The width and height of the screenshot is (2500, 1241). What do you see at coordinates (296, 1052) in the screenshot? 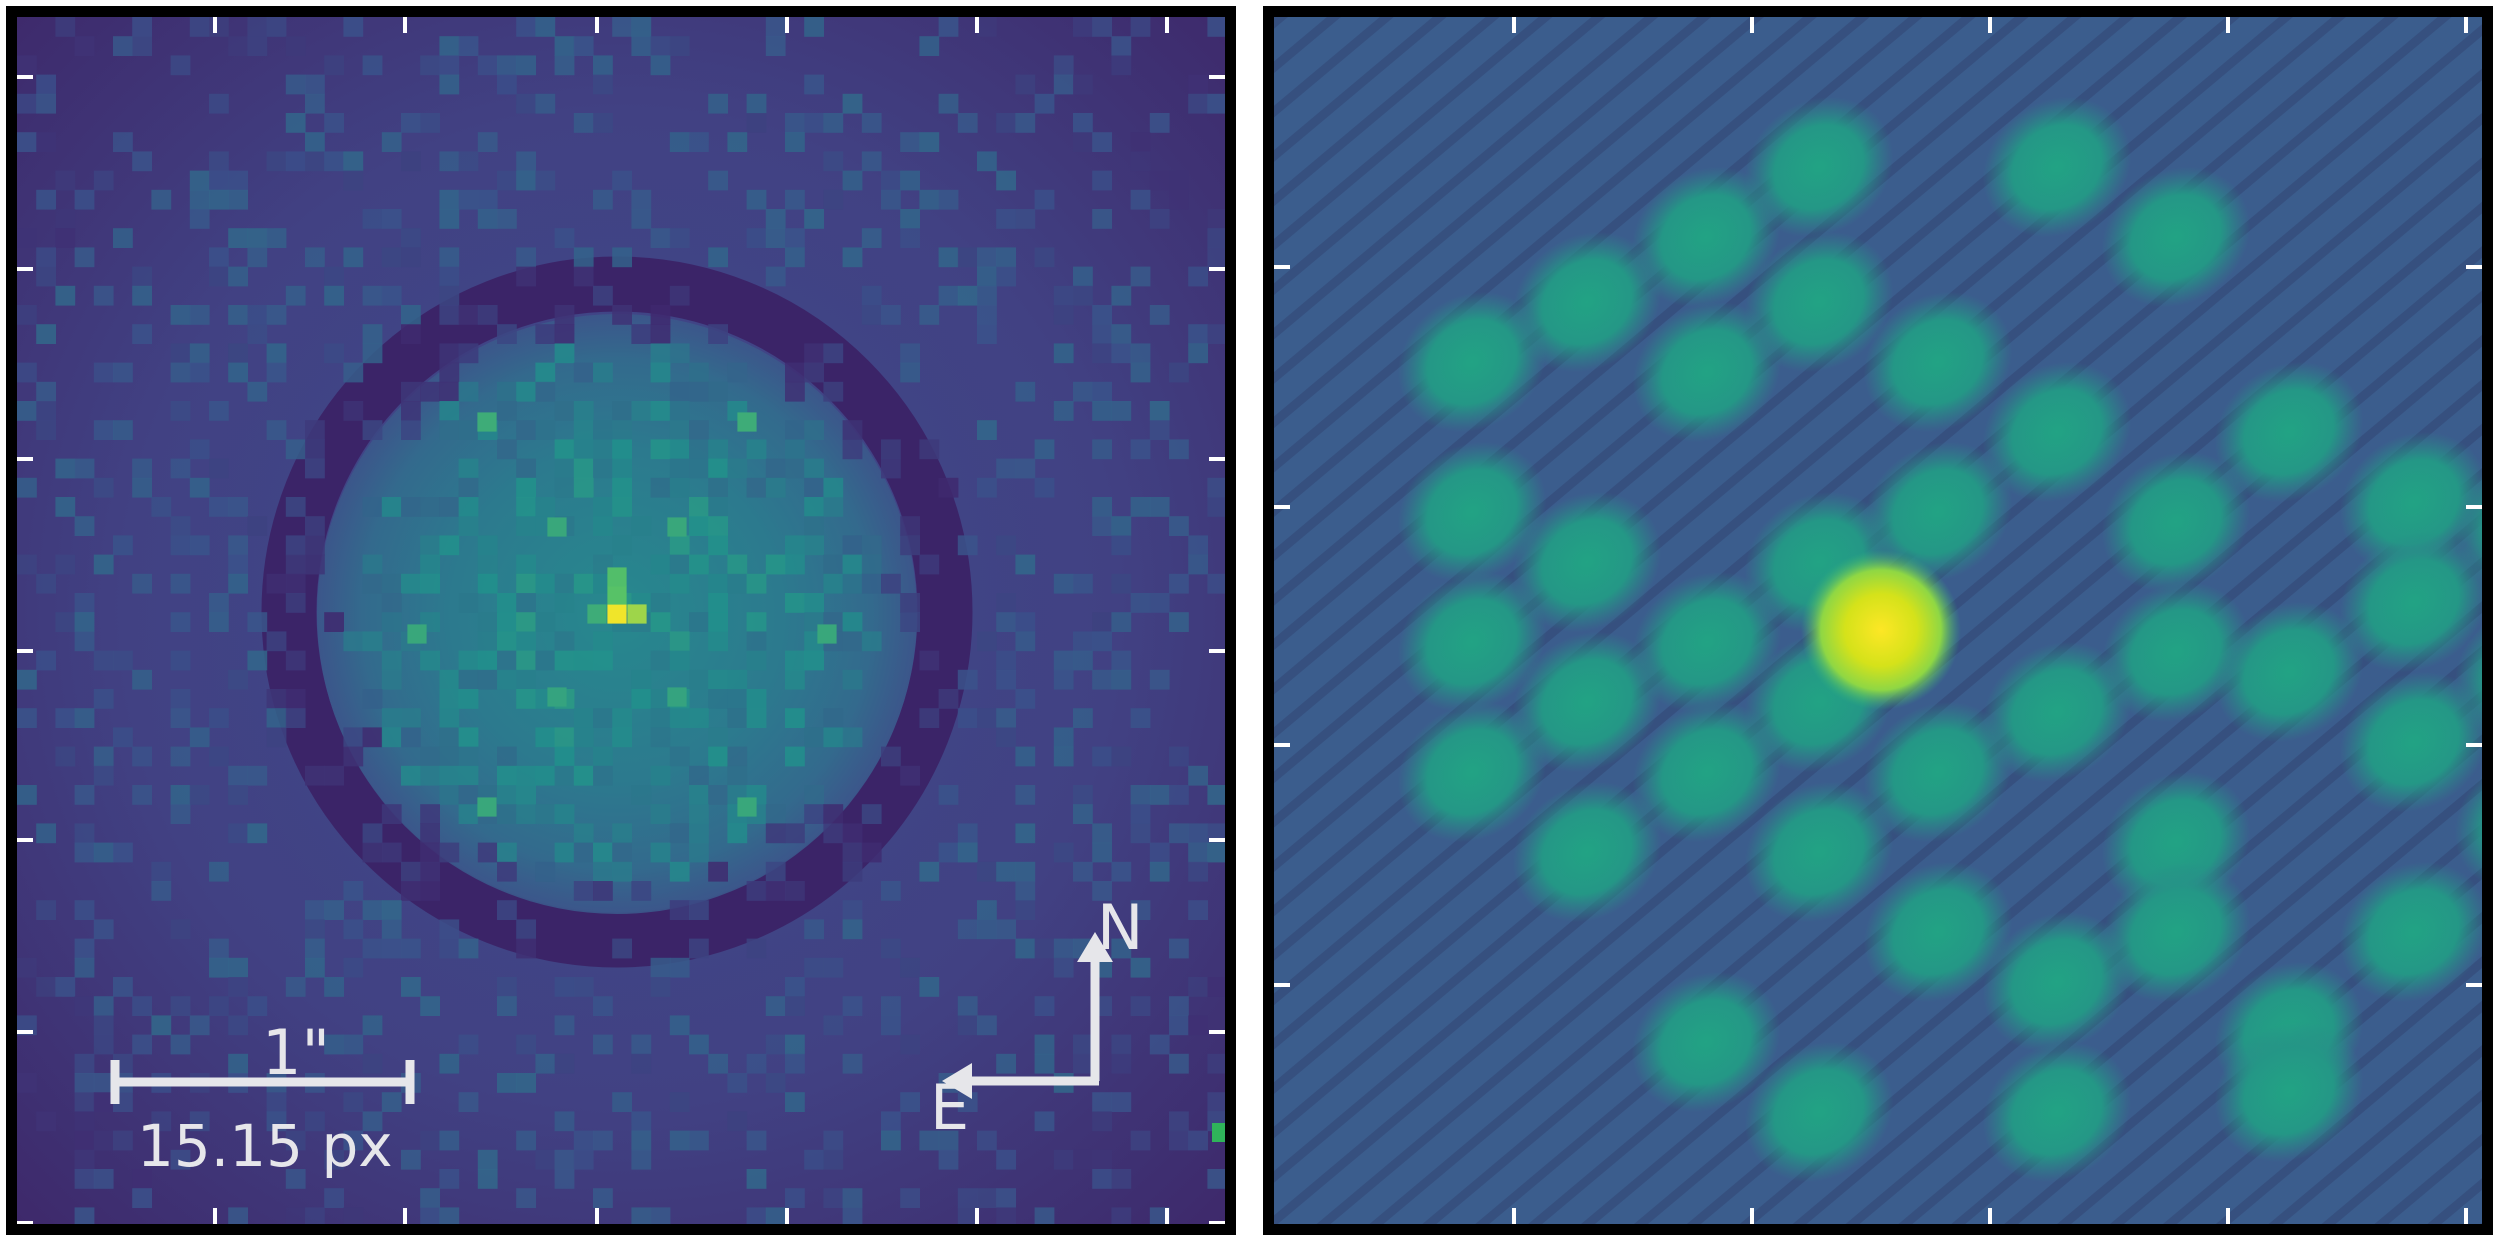
I see `scale-bar-label-arcsec: 1"` at bounding box center [296, 1052].